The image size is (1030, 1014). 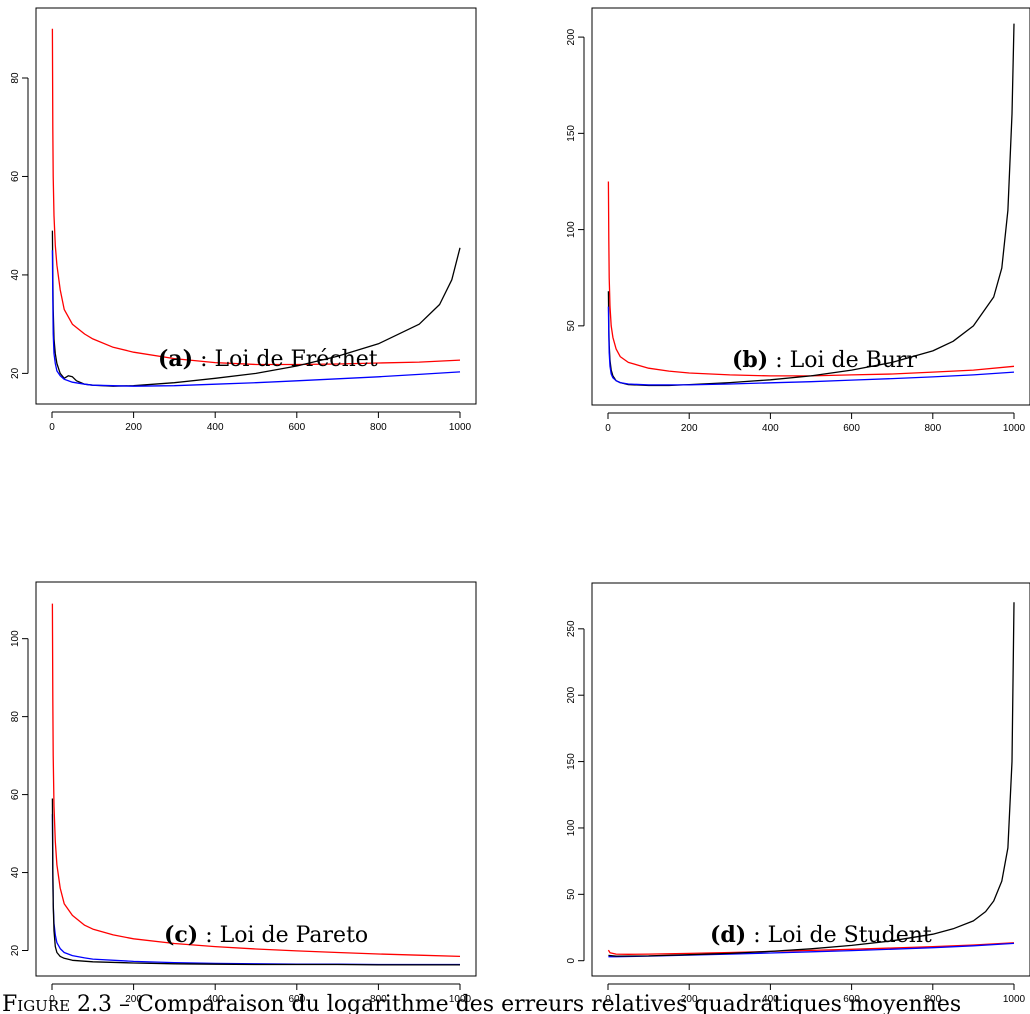 I want to click on y-axis: 20 40 60 80, so click(x=19, y=225).